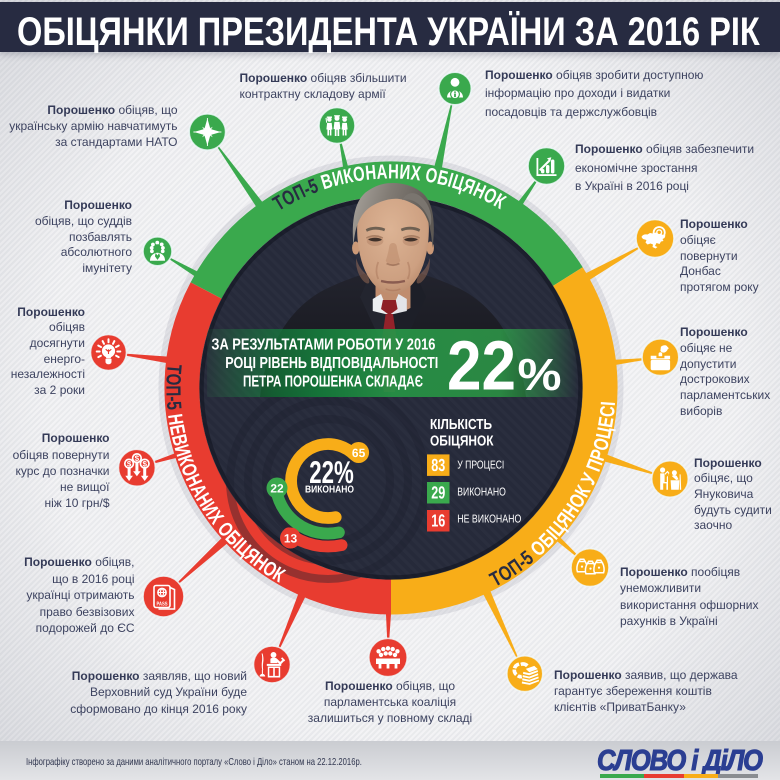 The height and width of the screenshot is (780, 780). What do you see at coordinates (461, 425) in the screenshot?
I see `svg-text: КІЛЬКІСТЬ` at bounding box center [461, 425].